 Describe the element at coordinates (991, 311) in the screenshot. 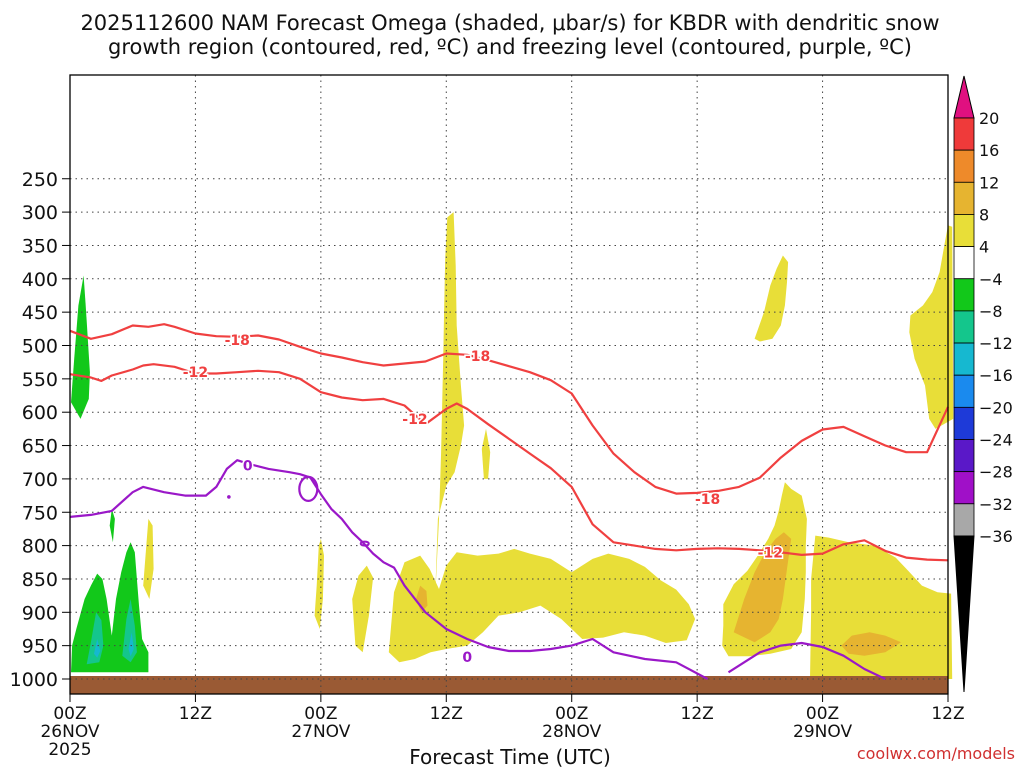

I see `colorbar-label-6: −8` at that location.